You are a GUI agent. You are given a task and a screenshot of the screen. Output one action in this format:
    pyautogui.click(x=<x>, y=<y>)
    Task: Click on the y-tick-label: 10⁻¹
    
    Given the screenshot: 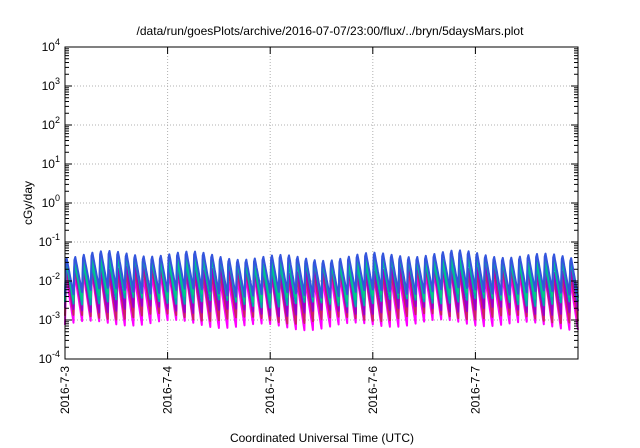 What is the action you would take?
    pyautogui.click(x=49, y=240)
    